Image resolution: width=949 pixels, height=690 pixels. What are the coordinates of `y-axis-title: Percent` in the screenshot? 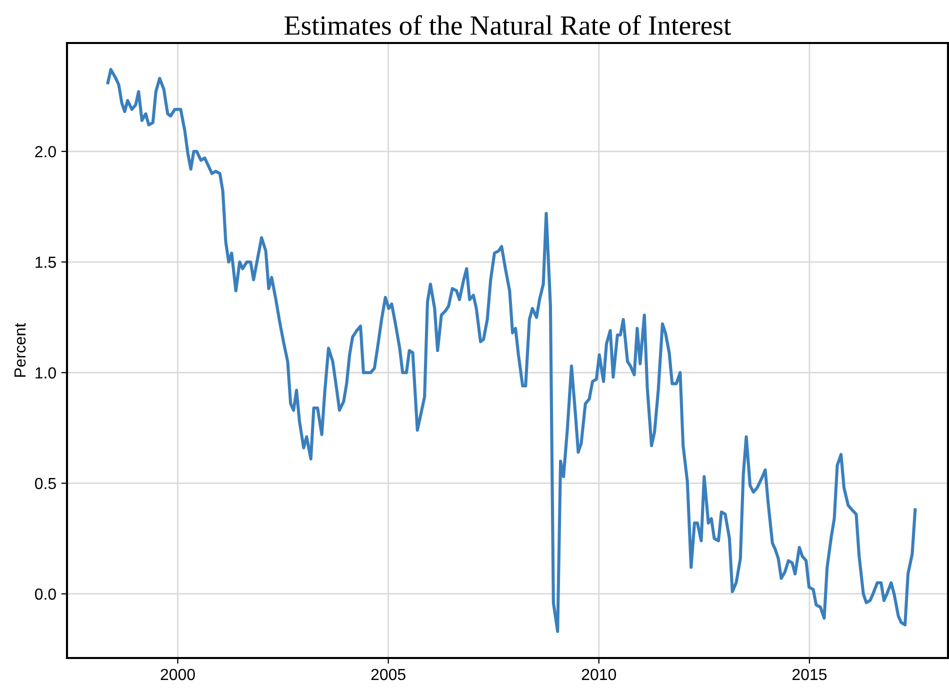 It's located at (20, 350).